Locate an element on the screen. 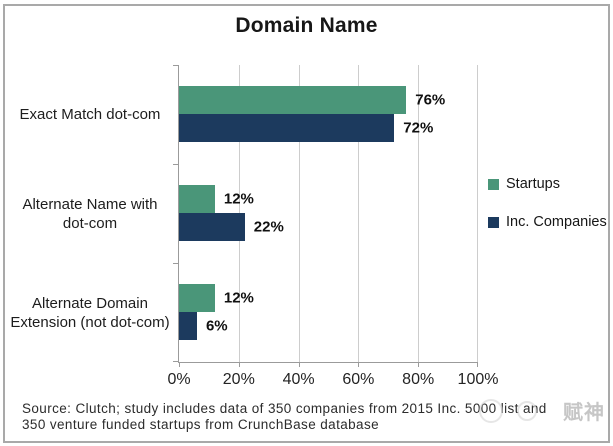  chart-title: Domain Name is located at coordinates (306, 25).